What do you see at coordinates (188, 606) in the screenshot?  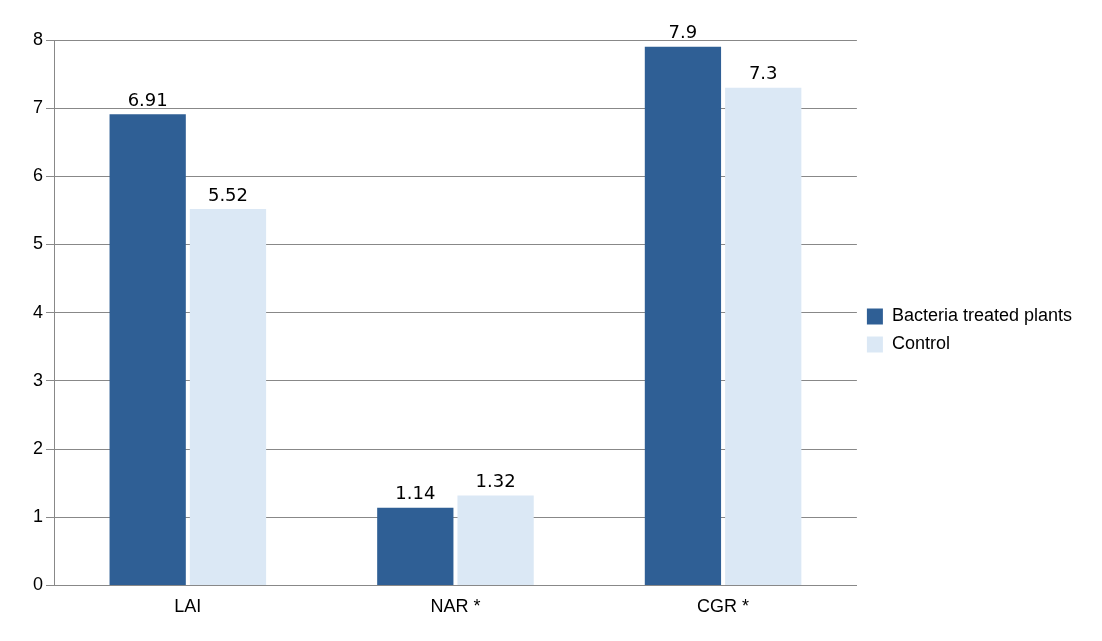 I see `x-tick-label: LAI` at bounding box center [188, 606].